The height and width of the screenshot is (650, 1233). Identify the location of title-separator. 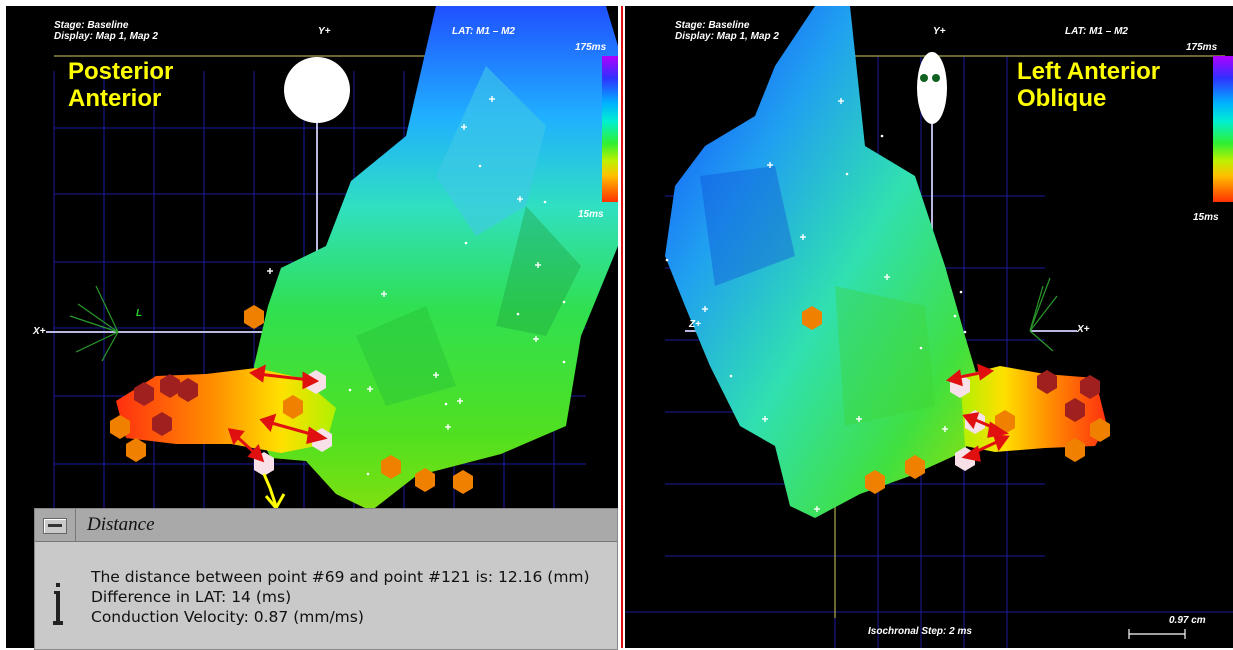
(75, 525).